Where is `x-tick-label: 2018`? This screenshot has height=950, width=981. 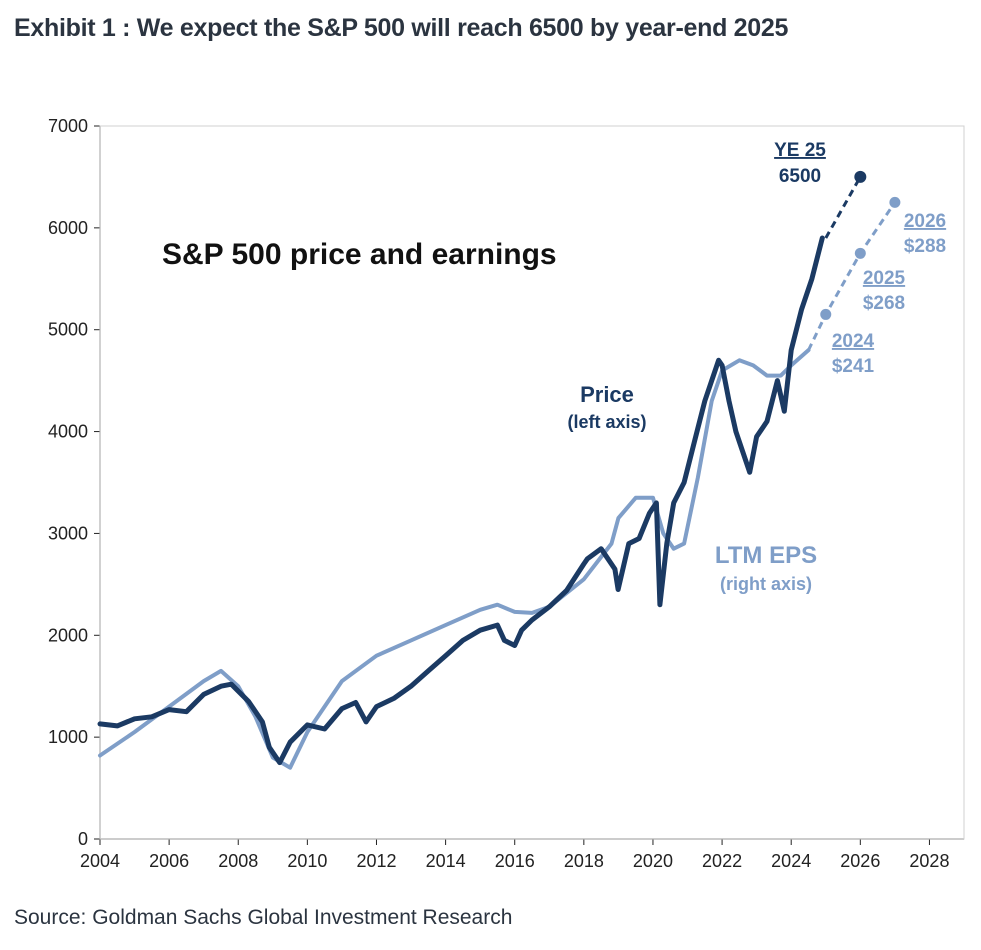
x-tick-label: 2018 is located at coordinates (584, 861).